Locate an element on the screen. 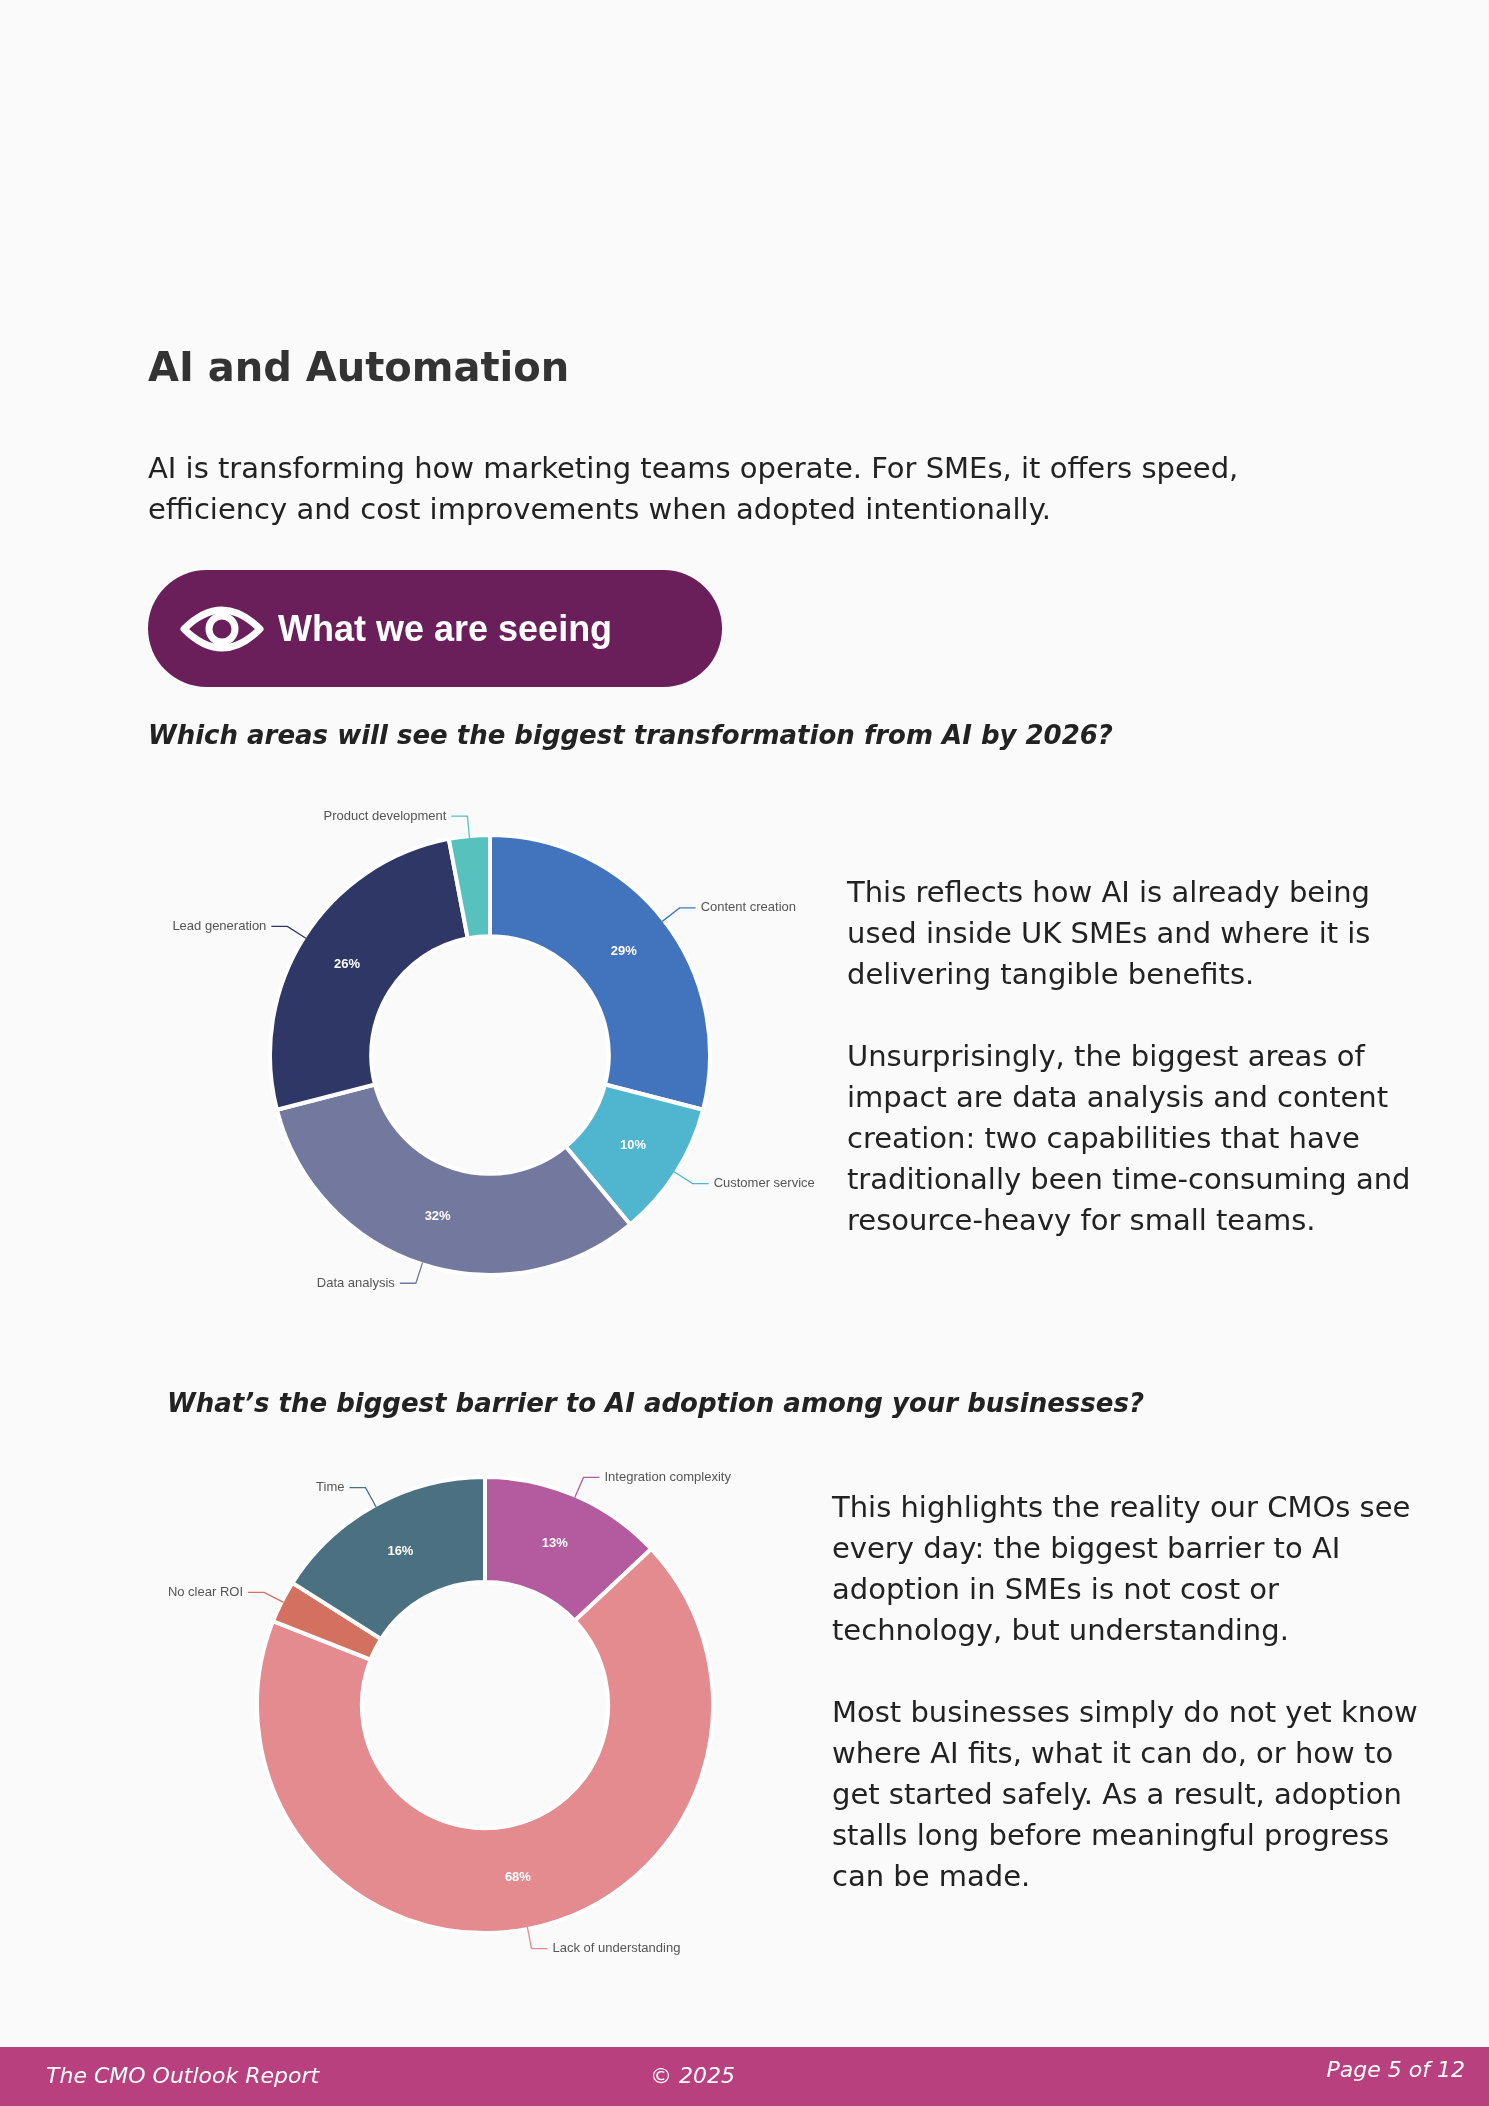 The width and height of the screenshot is (1489, 2106). data-label: 26% is located at coordinates (347, 963).